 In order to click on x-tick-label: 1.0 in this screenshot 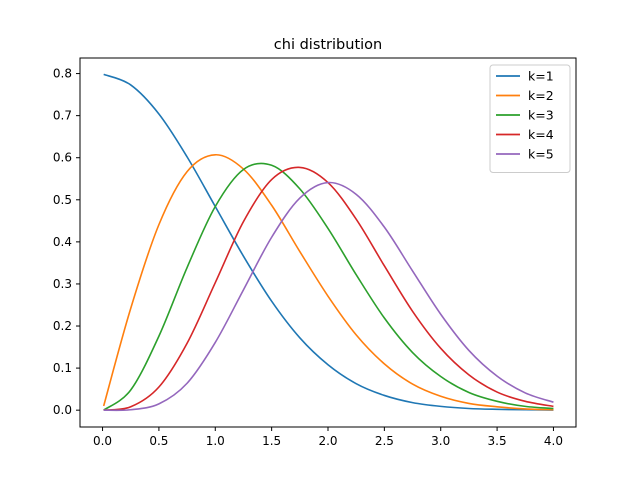, I will do `click(215, 441)`.